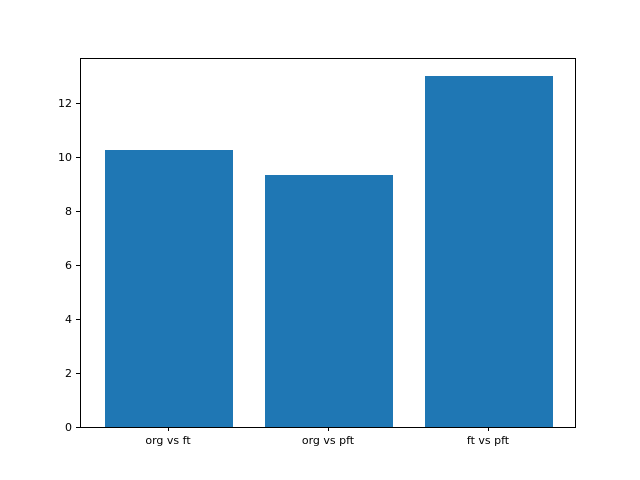  I want to click on bar-org-vs-pft, so click(329, 300).